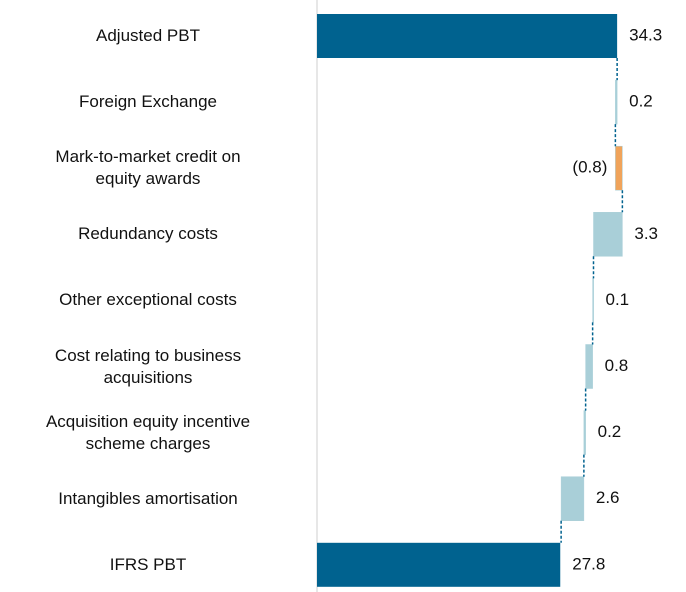 The height and width of the screenshot is (592, 686). What do you see at coordinates (148, 300) in the screenshot?
I see `category-label: Other exceptional costs` at bounding box center [148, 300].